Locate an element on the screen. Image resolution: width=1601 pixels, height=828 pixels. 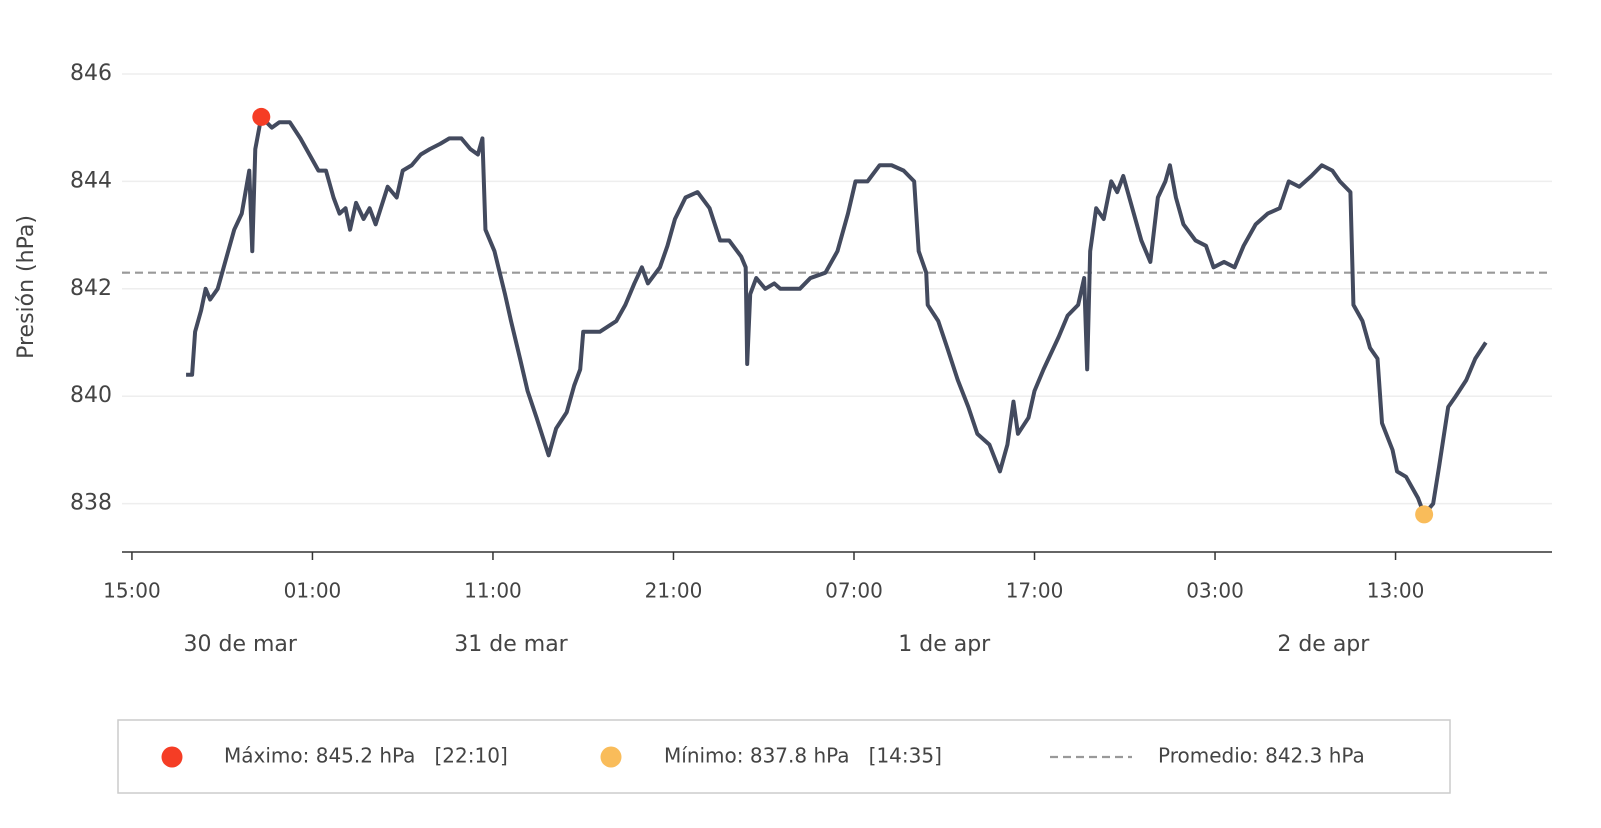
y-tick-label: 840 is located at coordinates (91, 395).